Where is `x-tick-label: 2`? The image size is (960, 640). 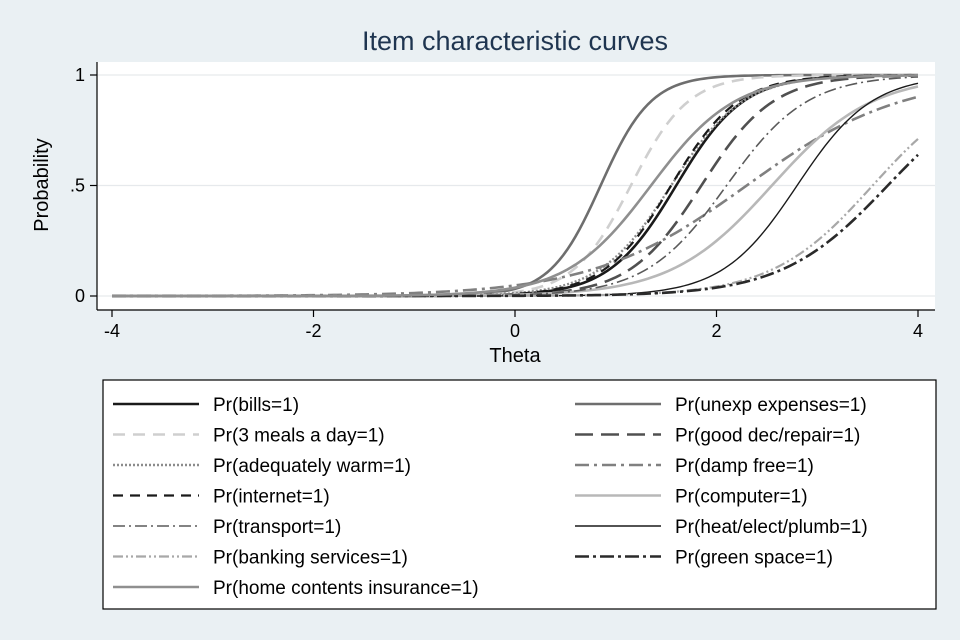 x-tick-label: 2 is located at coordinates (716, 331).